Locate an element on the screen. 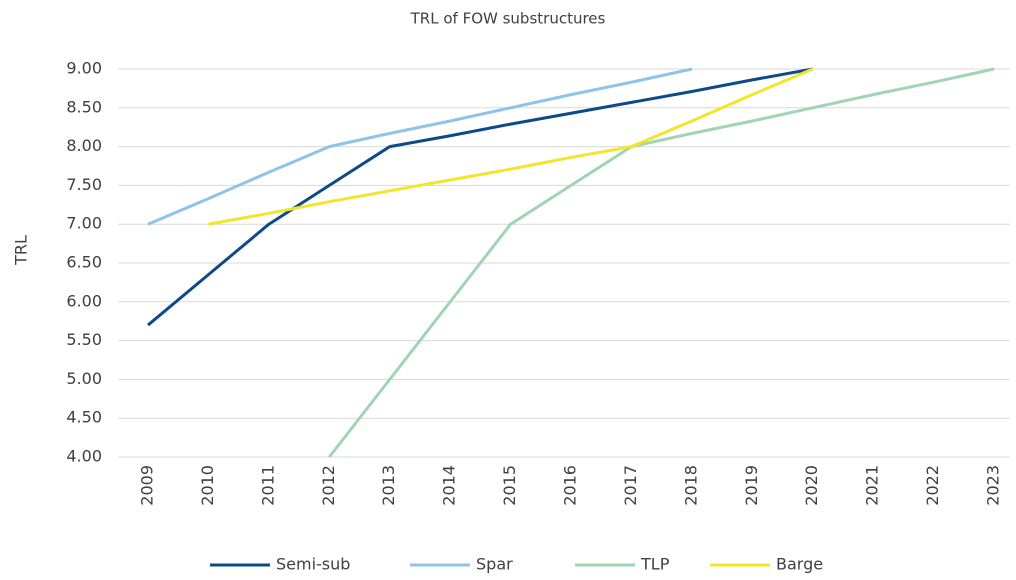 This screenshot has width=1016, height=580. y-tick-label: 4.50 is located at coordinates (84, 417).